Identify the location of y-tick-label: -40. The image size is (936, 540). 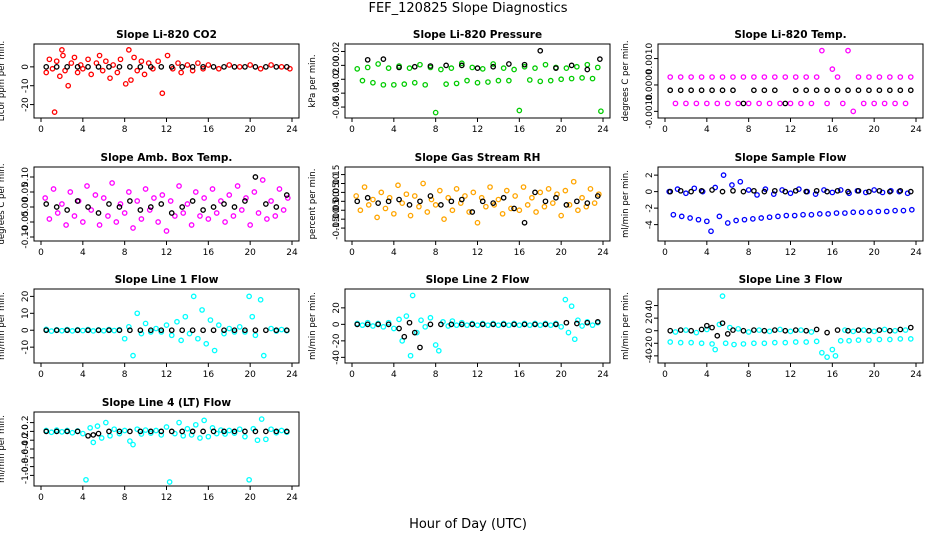
(650, 355).